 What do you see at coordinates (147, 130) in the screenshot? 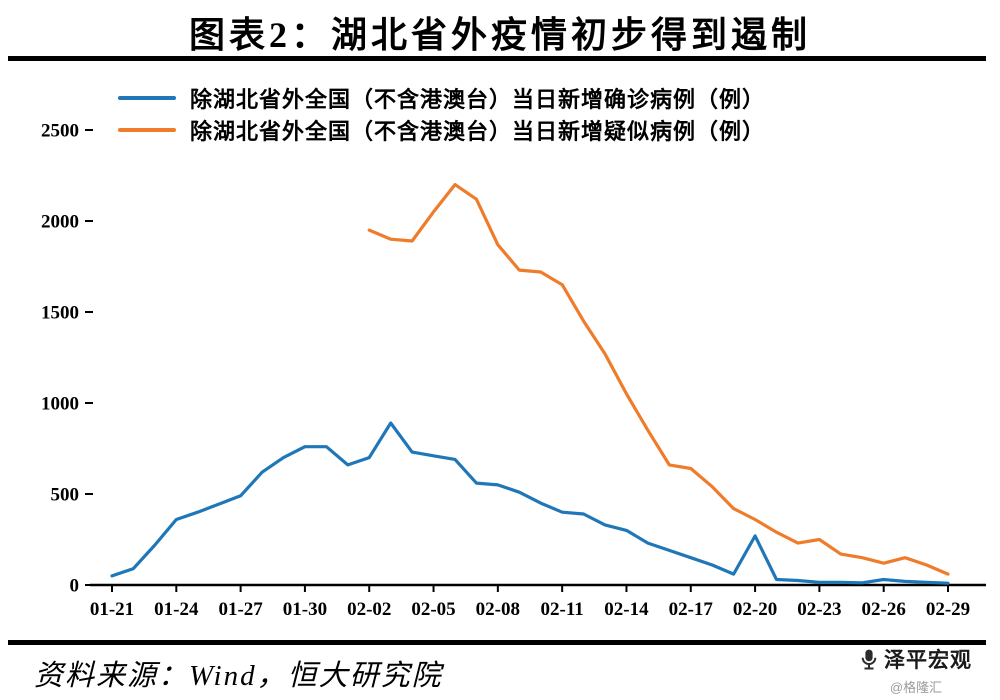
I see `suspected-line-swatch` at bounding box center [147, 130].